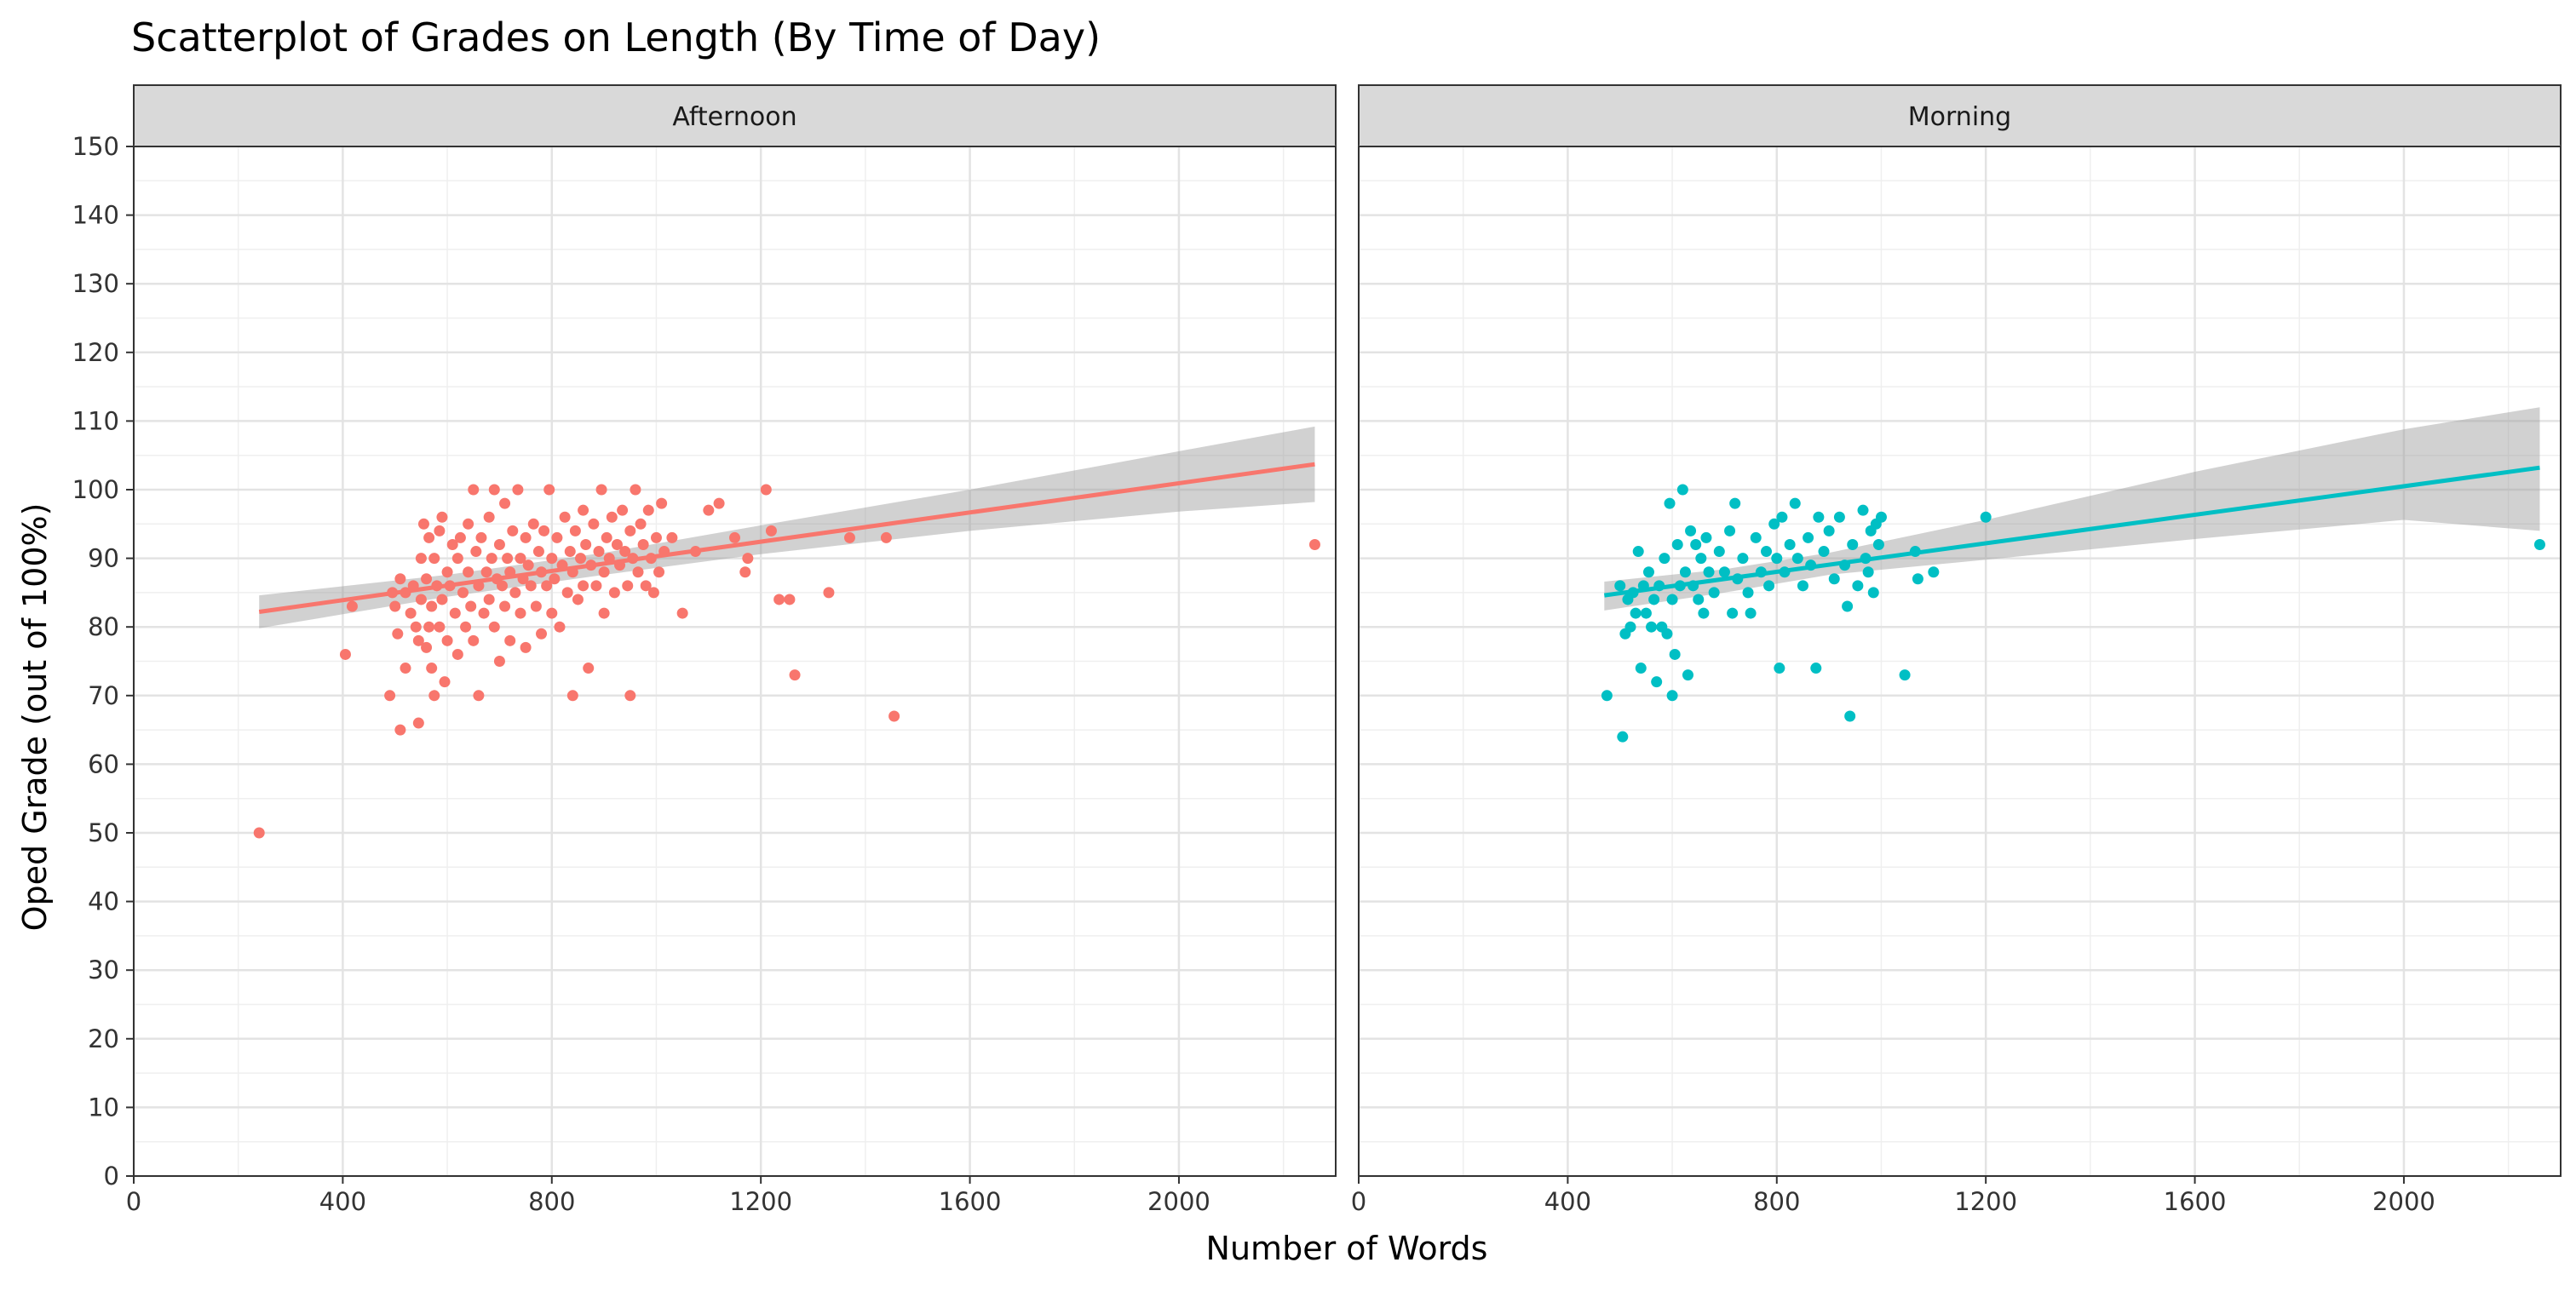 This screenshot has width=2576, height=1291. Describe the element at coordinates (1178, 1201) in the screenshot. I see `x-tick-label: 2000` at that location.